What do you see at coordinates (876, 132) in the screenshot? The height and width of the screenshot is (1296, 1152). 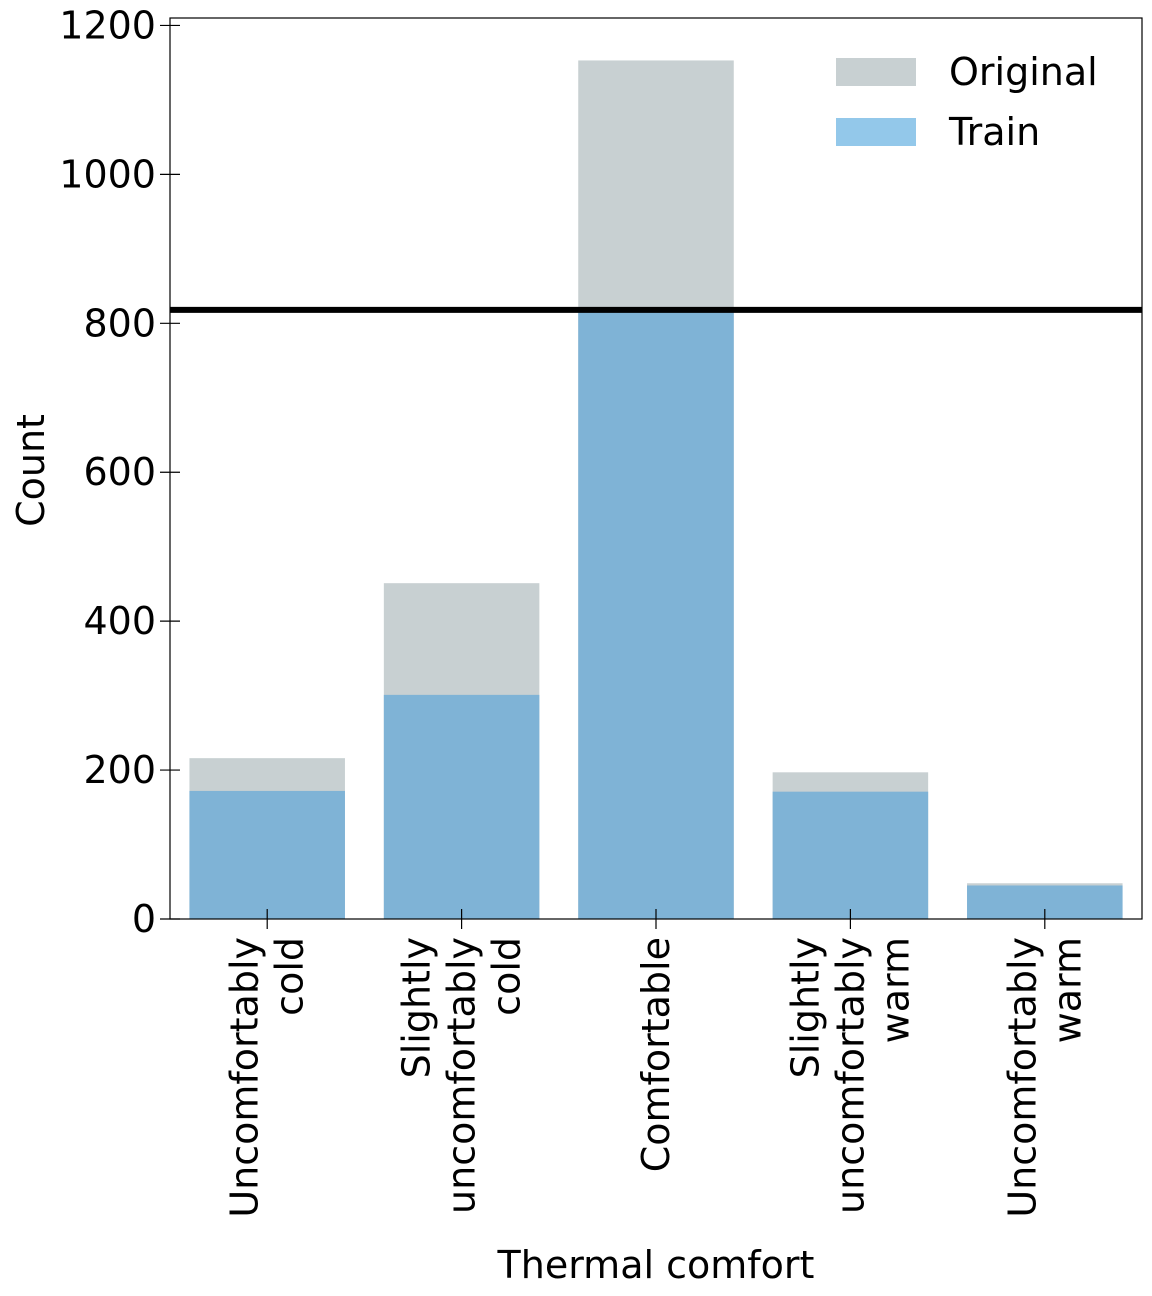 I see `legend-swatch-train` at bounding box center [876, 132].